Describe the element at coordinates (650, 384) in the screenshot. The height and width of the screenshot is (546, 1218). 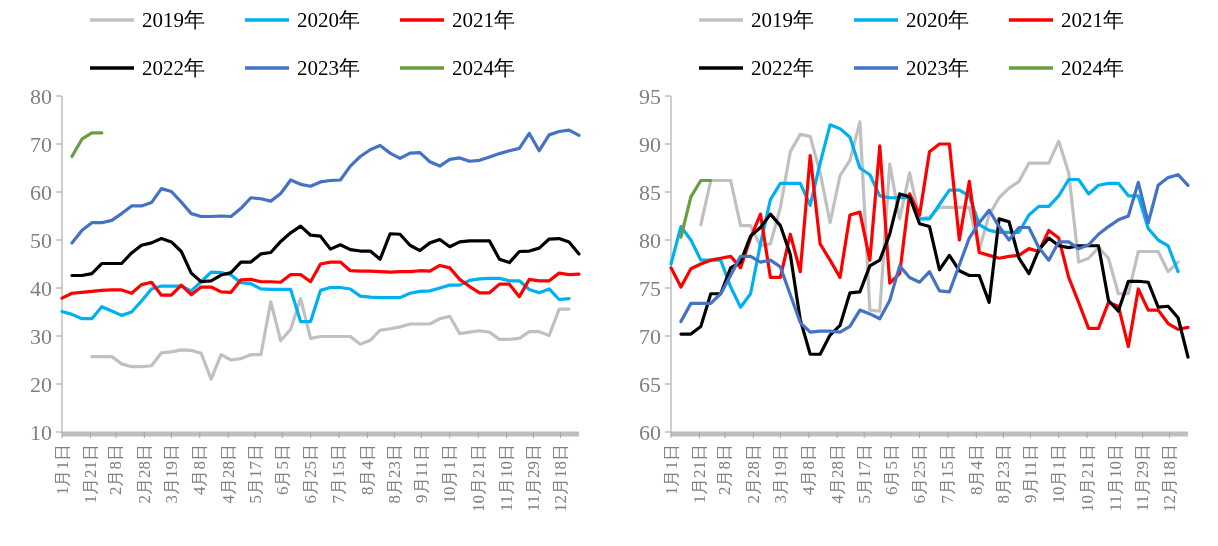
I see `y-tick-label: 65` at that location.